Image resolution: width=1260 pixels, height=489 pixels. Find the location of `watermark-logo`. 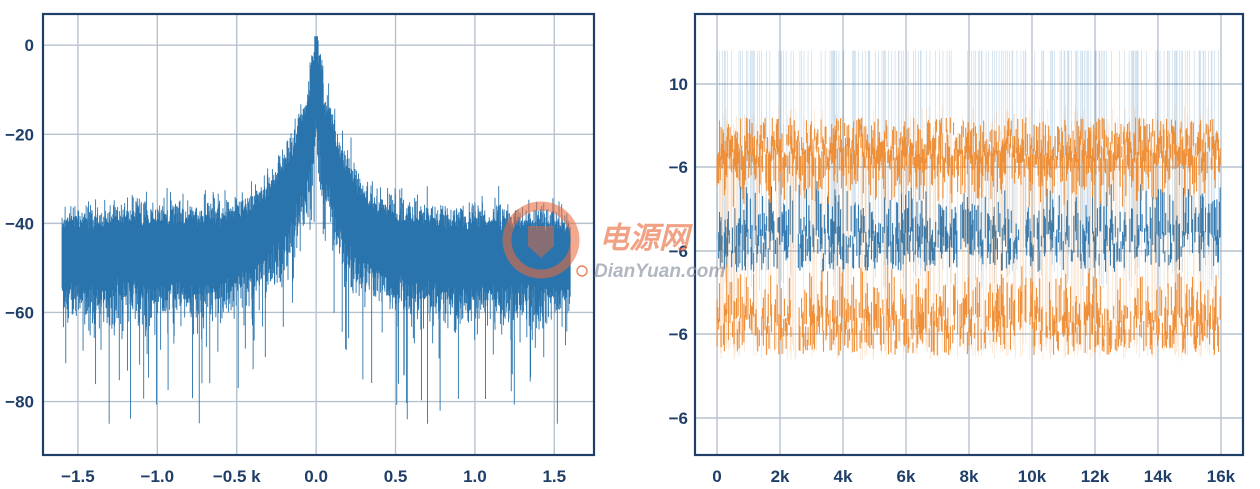

watermark-logo is located at coordinates (541, 240).